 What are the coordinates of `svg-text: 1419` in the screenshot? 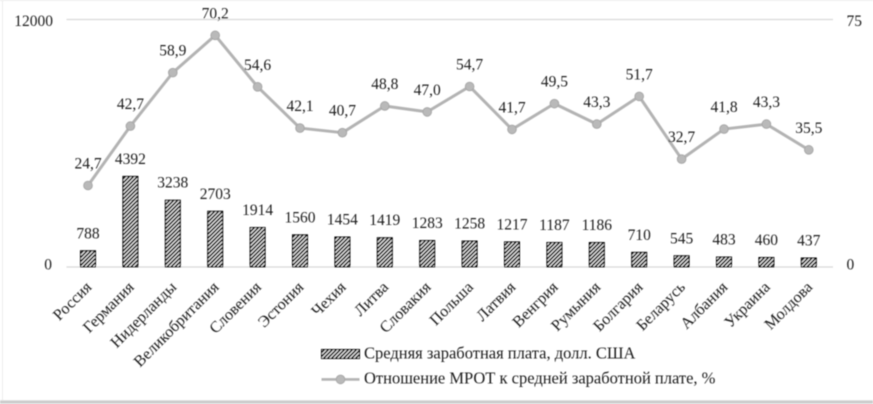 It's located at (384, 220).